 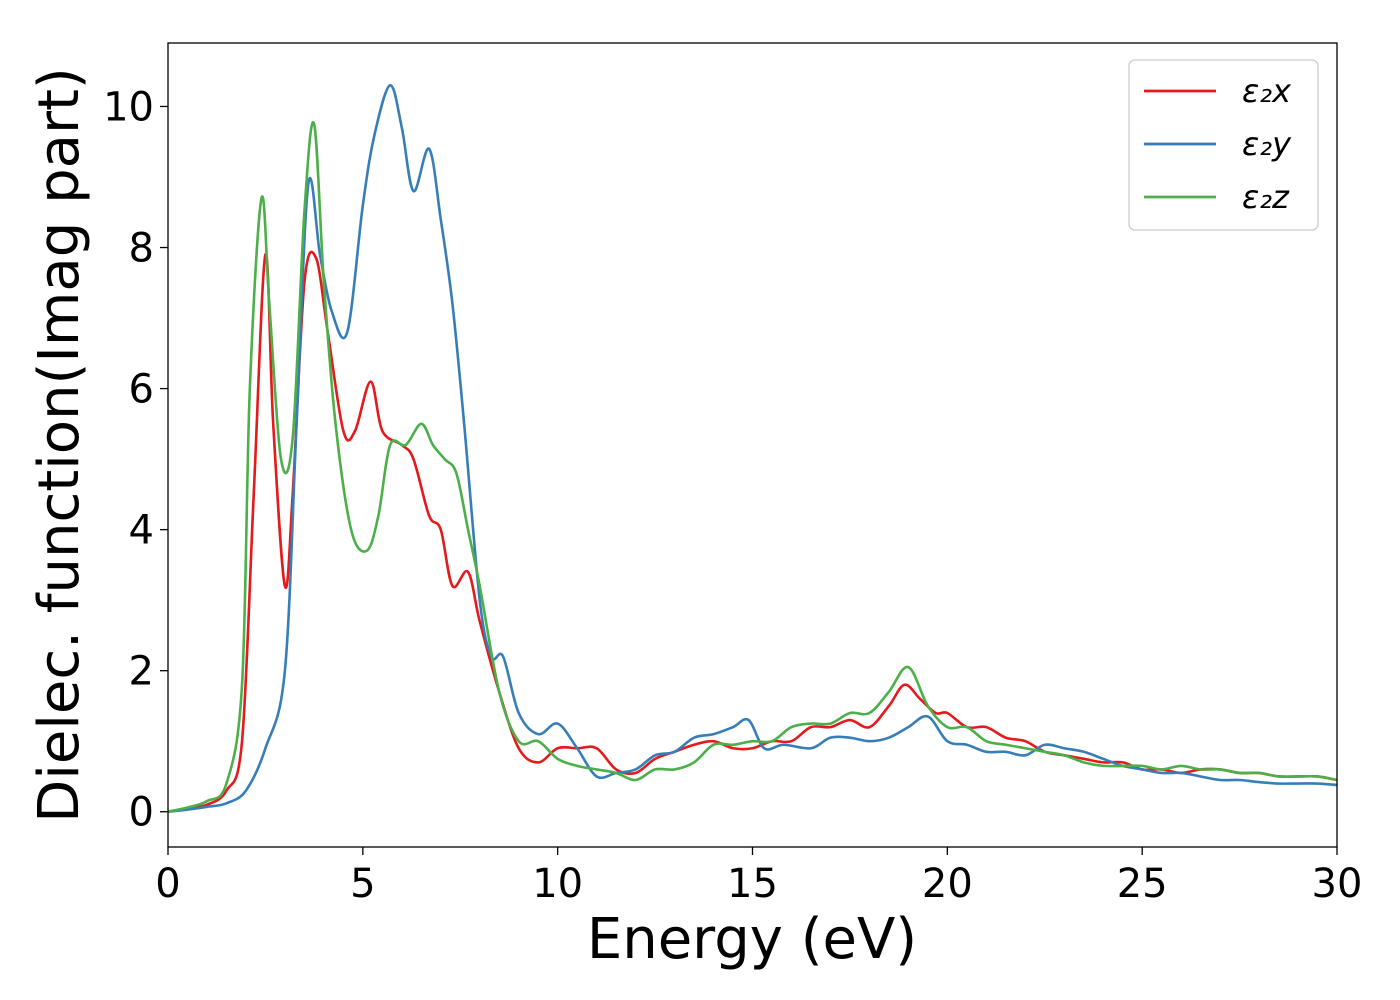 What do you see at coordinates (362, 884) in the screenshot?
I see `x-tick-label: 5` at bounding box center [362, 884].